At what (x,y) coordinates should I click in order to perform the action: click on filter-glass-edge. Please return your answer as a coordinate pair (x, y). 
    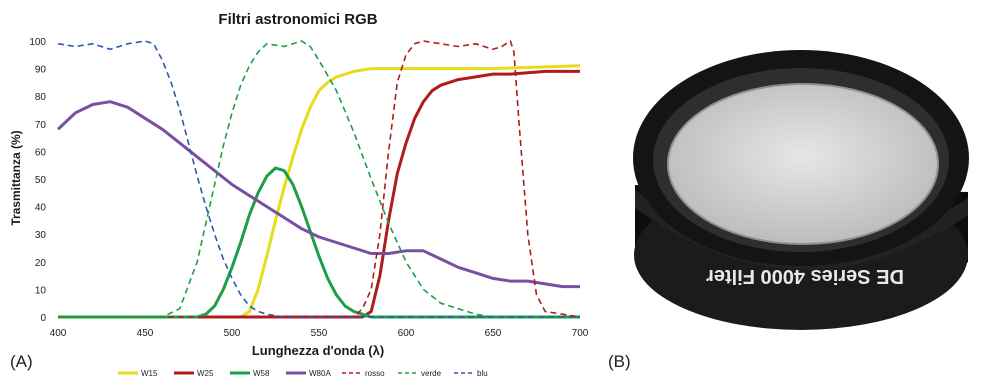
    Looking at the image, I should click on (803, 164).